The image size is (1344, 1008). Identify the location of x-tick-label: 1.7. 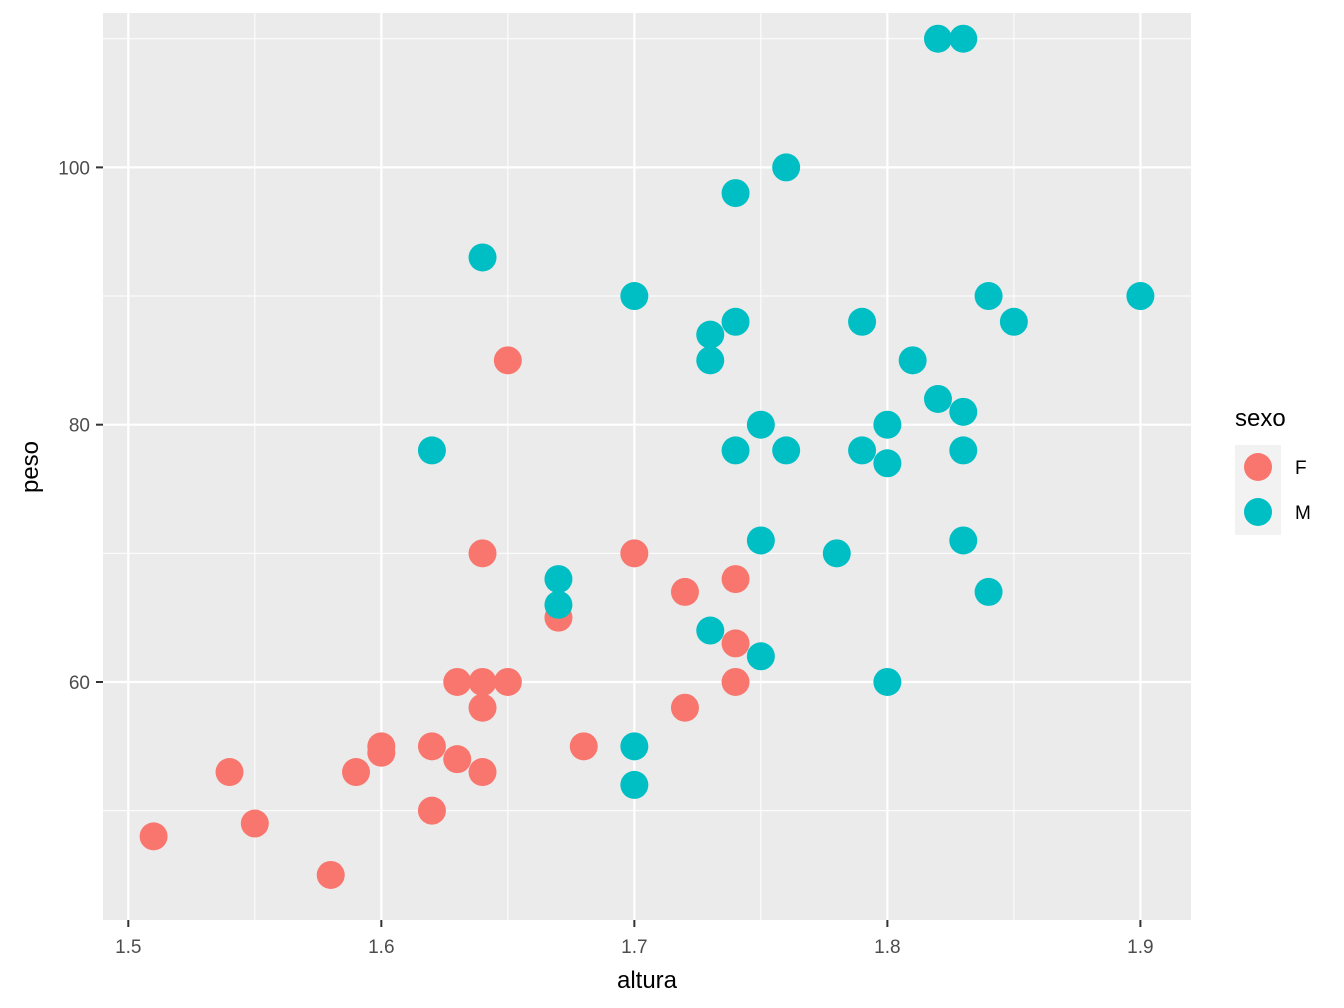
(634, 947).